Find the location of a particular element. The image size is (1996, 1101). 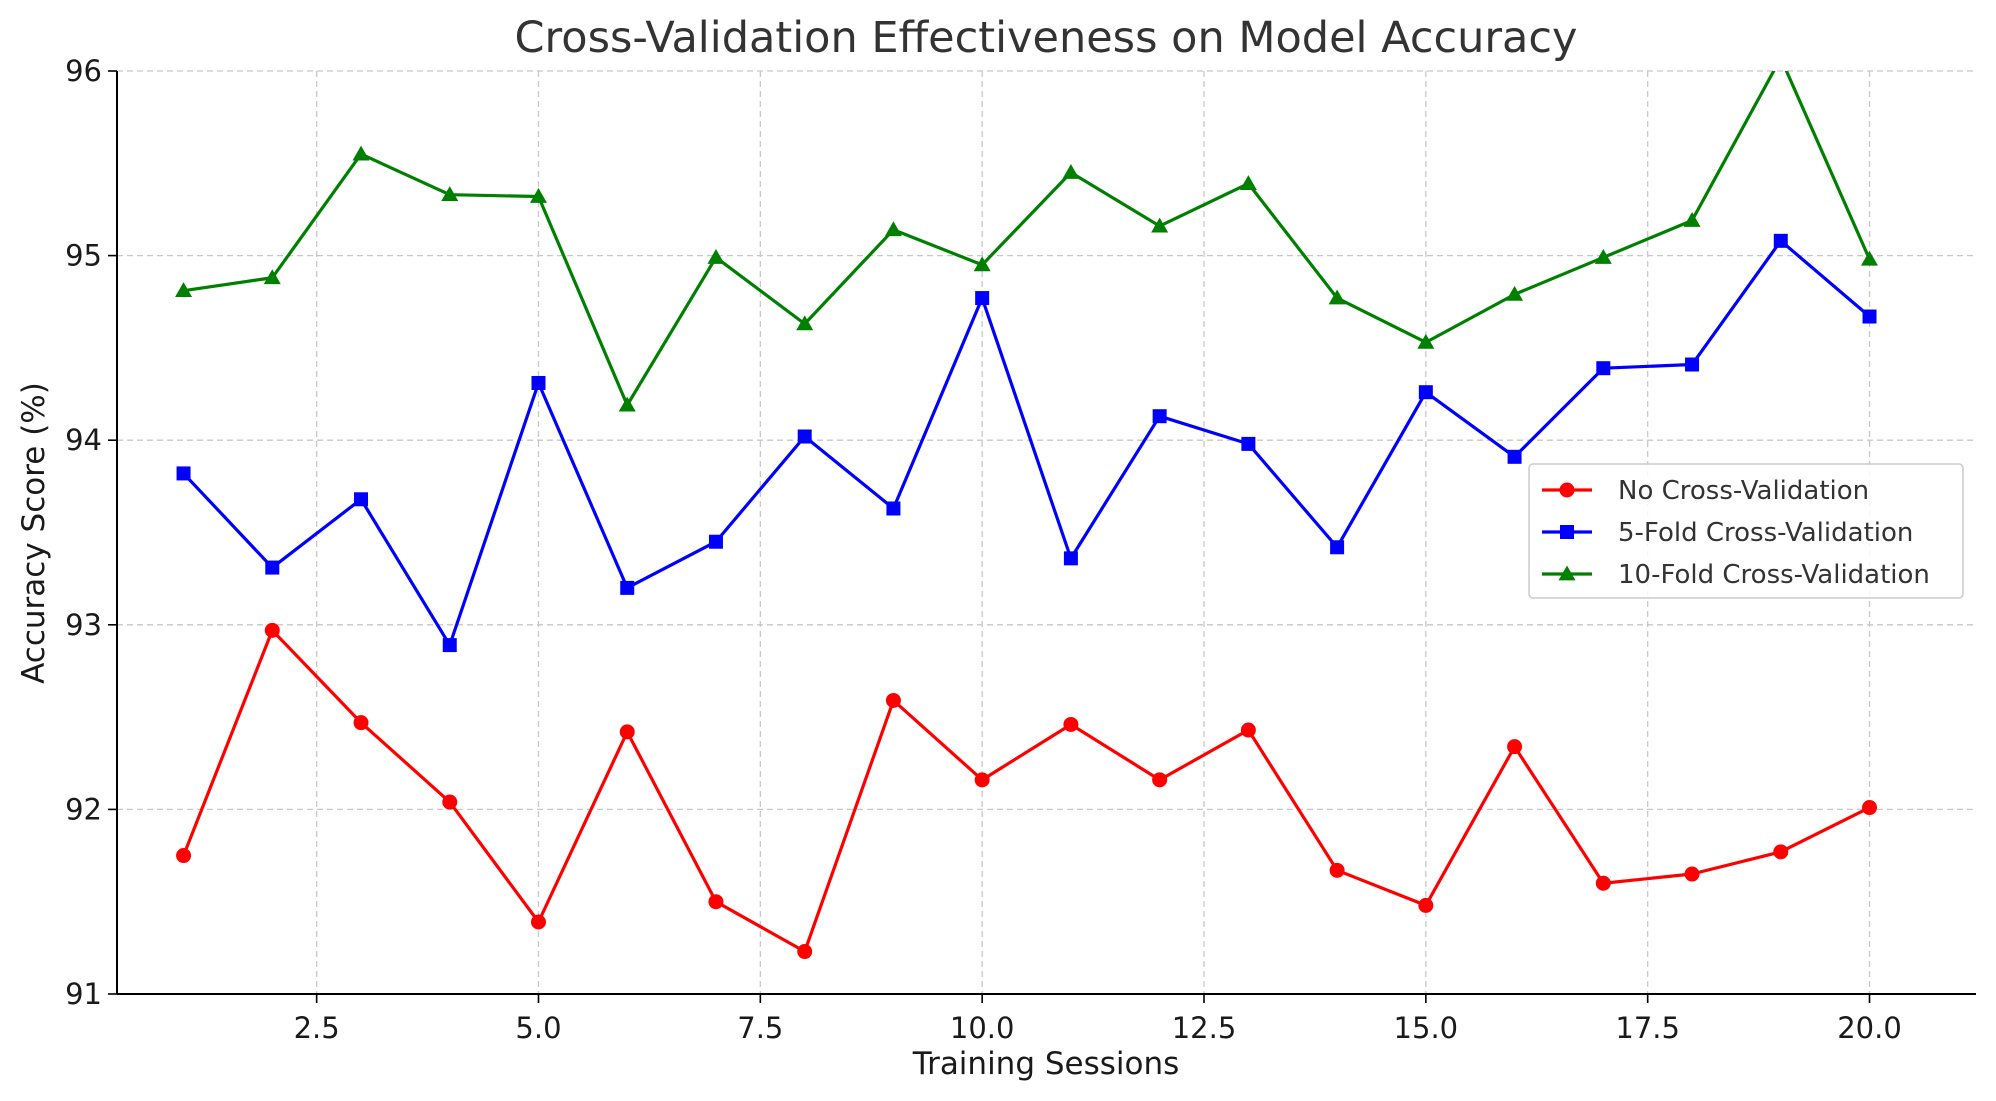

y-tick-label: 95 is located at coordinates (83, 256).